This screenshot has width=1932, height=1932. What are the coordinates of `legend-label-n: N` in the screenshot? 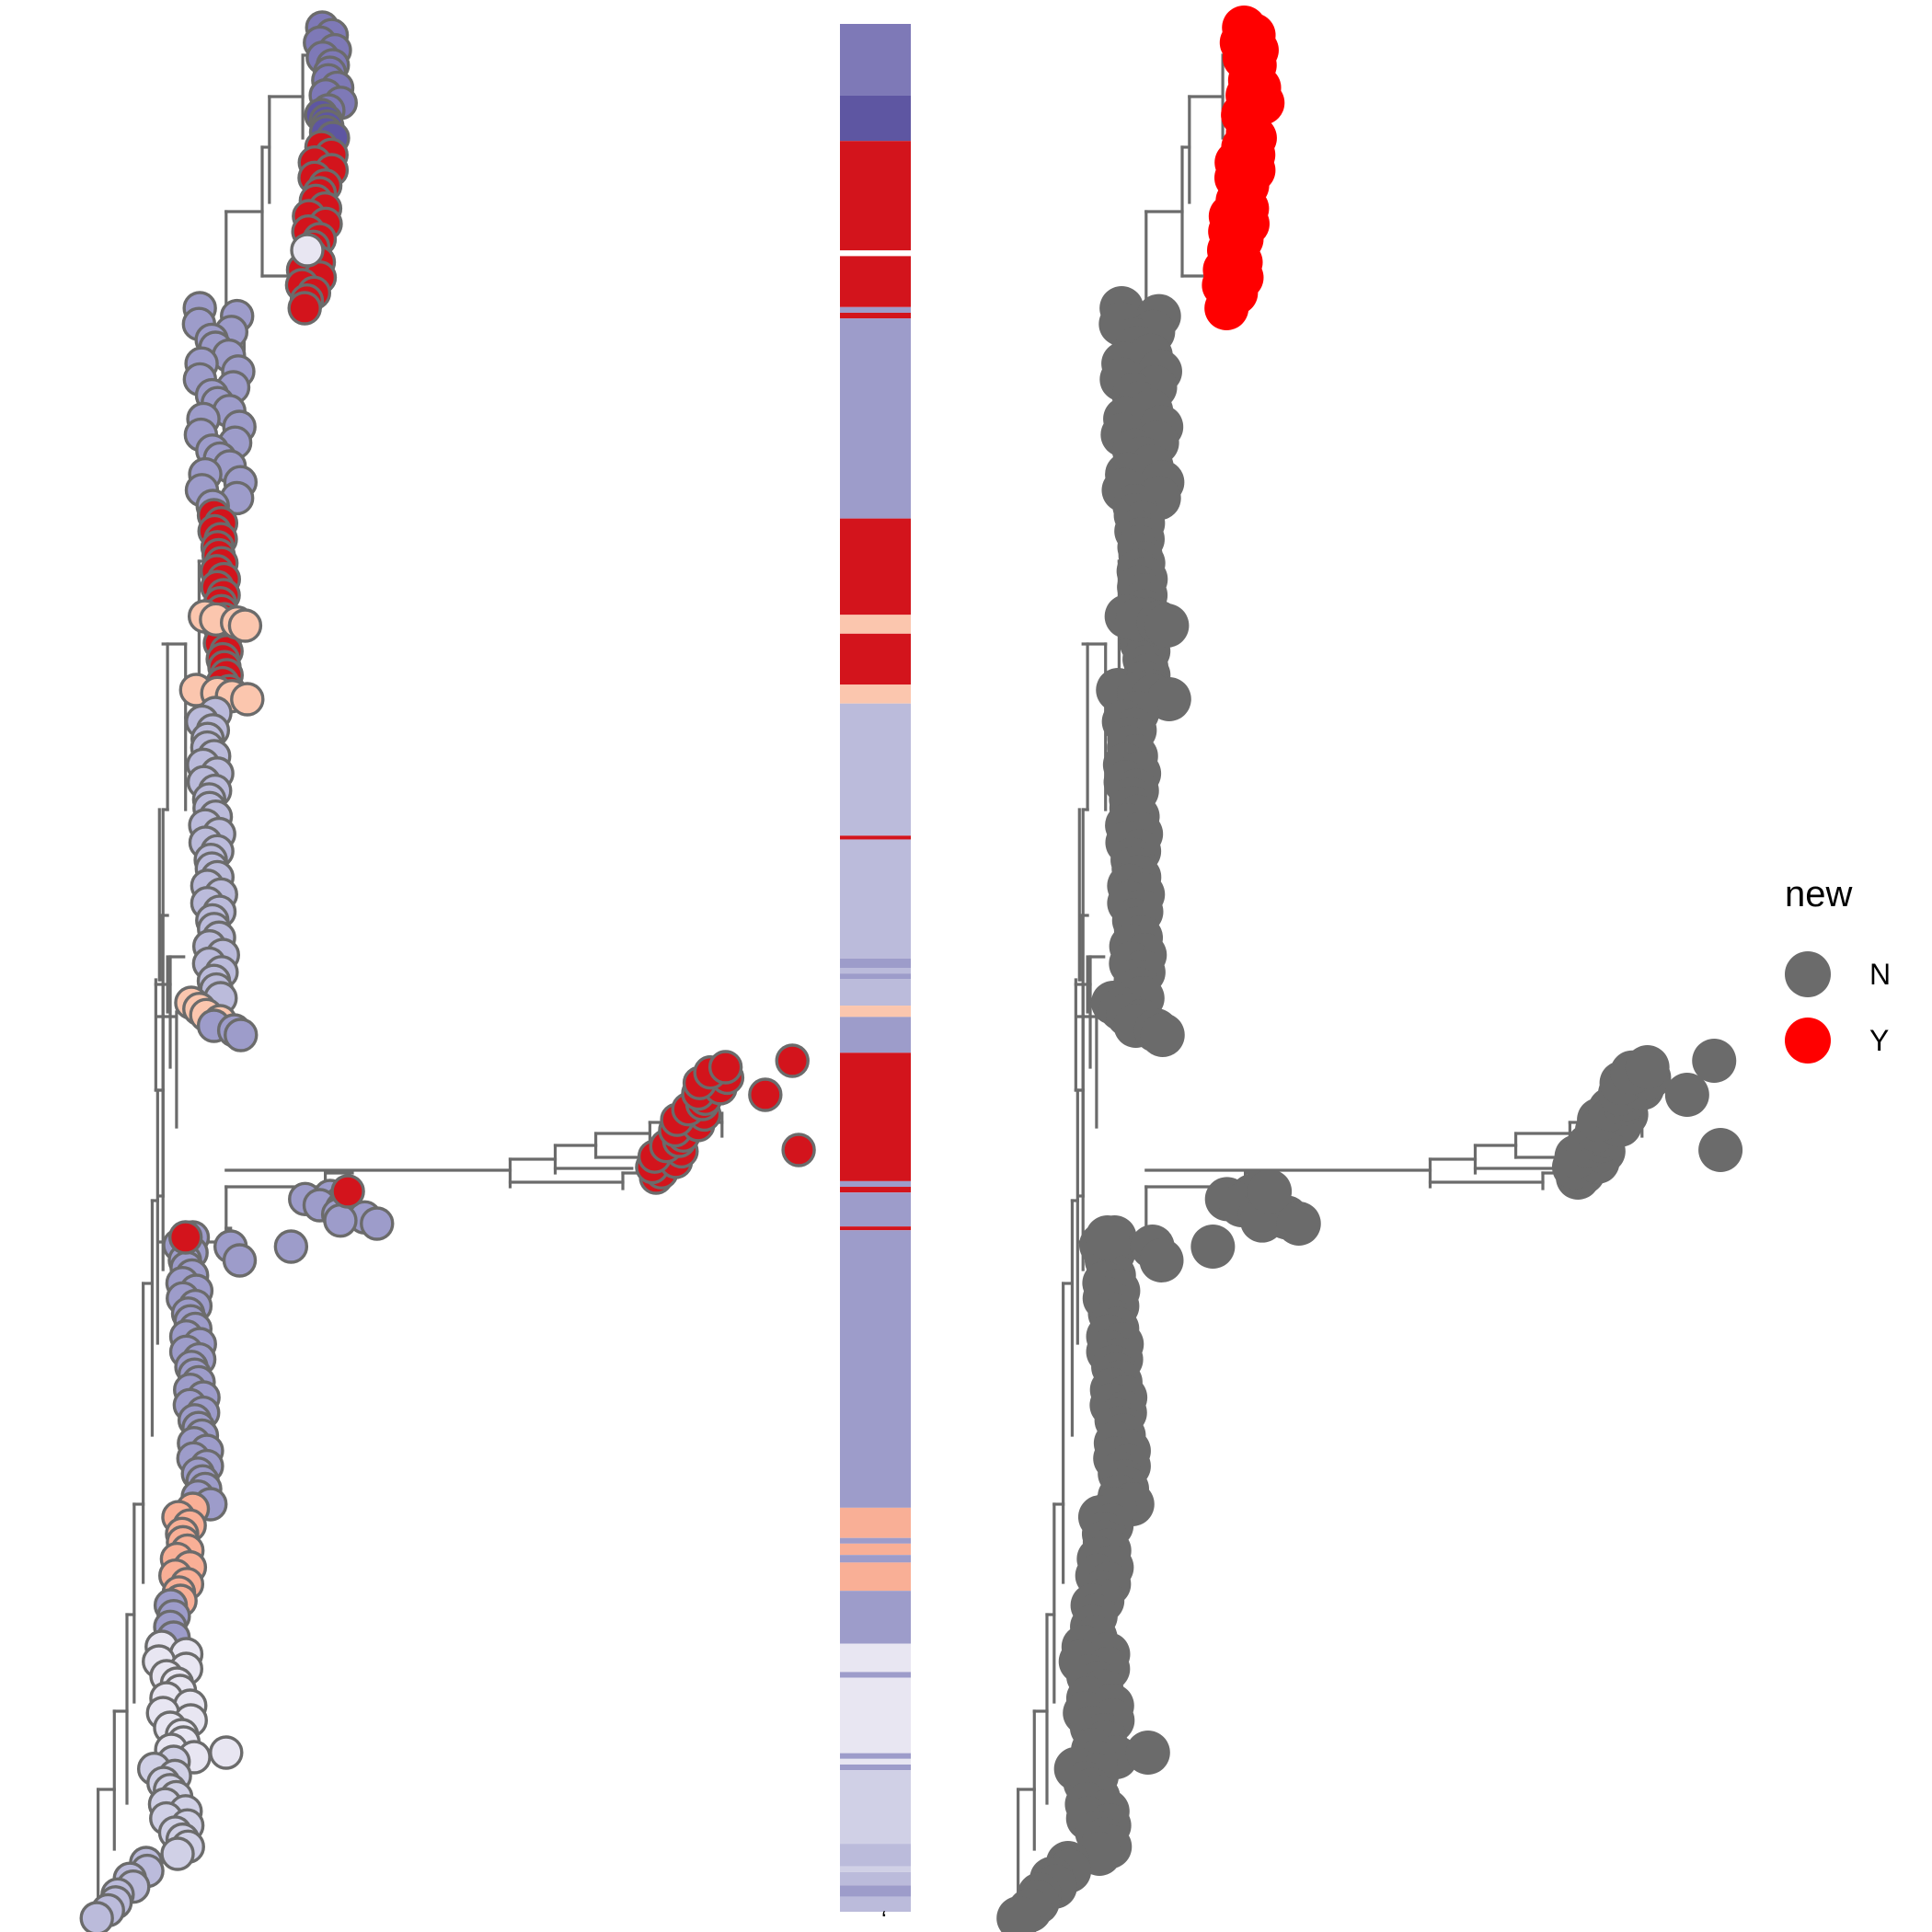 It's located at (1880, 974).